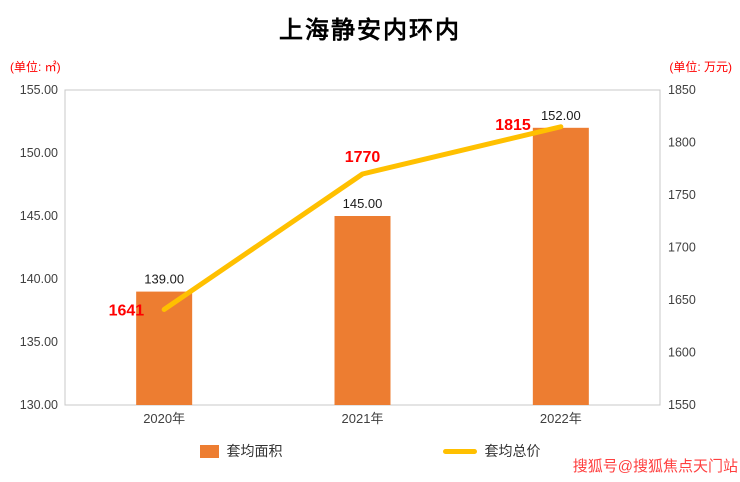  Describe the element at coordinates (39, 153) in the screenshot. I see `left-axis-tick: 150.00` at that location.